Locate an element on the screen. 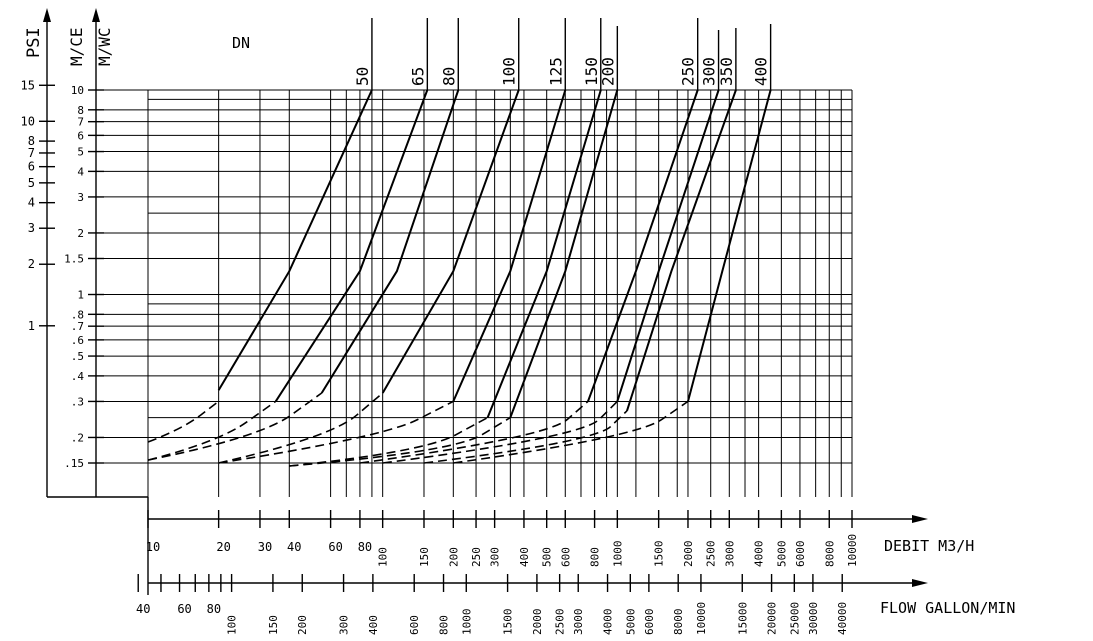 The height and width of the screenshot is (641, 1093). debit-tick-label: 150 is located at coordinates (424, 557).